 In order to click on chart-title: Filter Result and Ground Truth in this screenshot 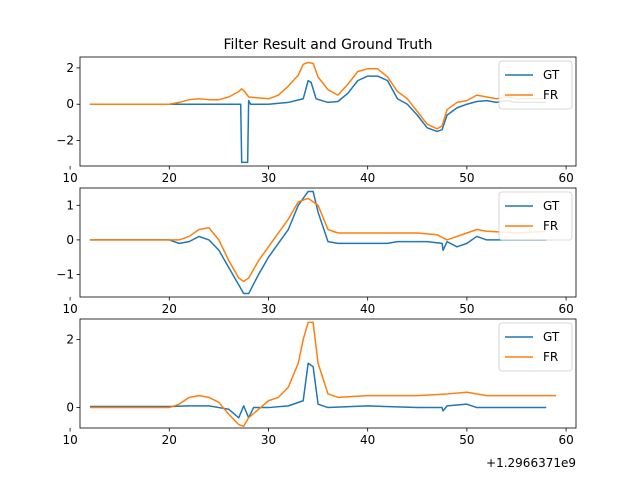, I will do `click(327, 45)`.